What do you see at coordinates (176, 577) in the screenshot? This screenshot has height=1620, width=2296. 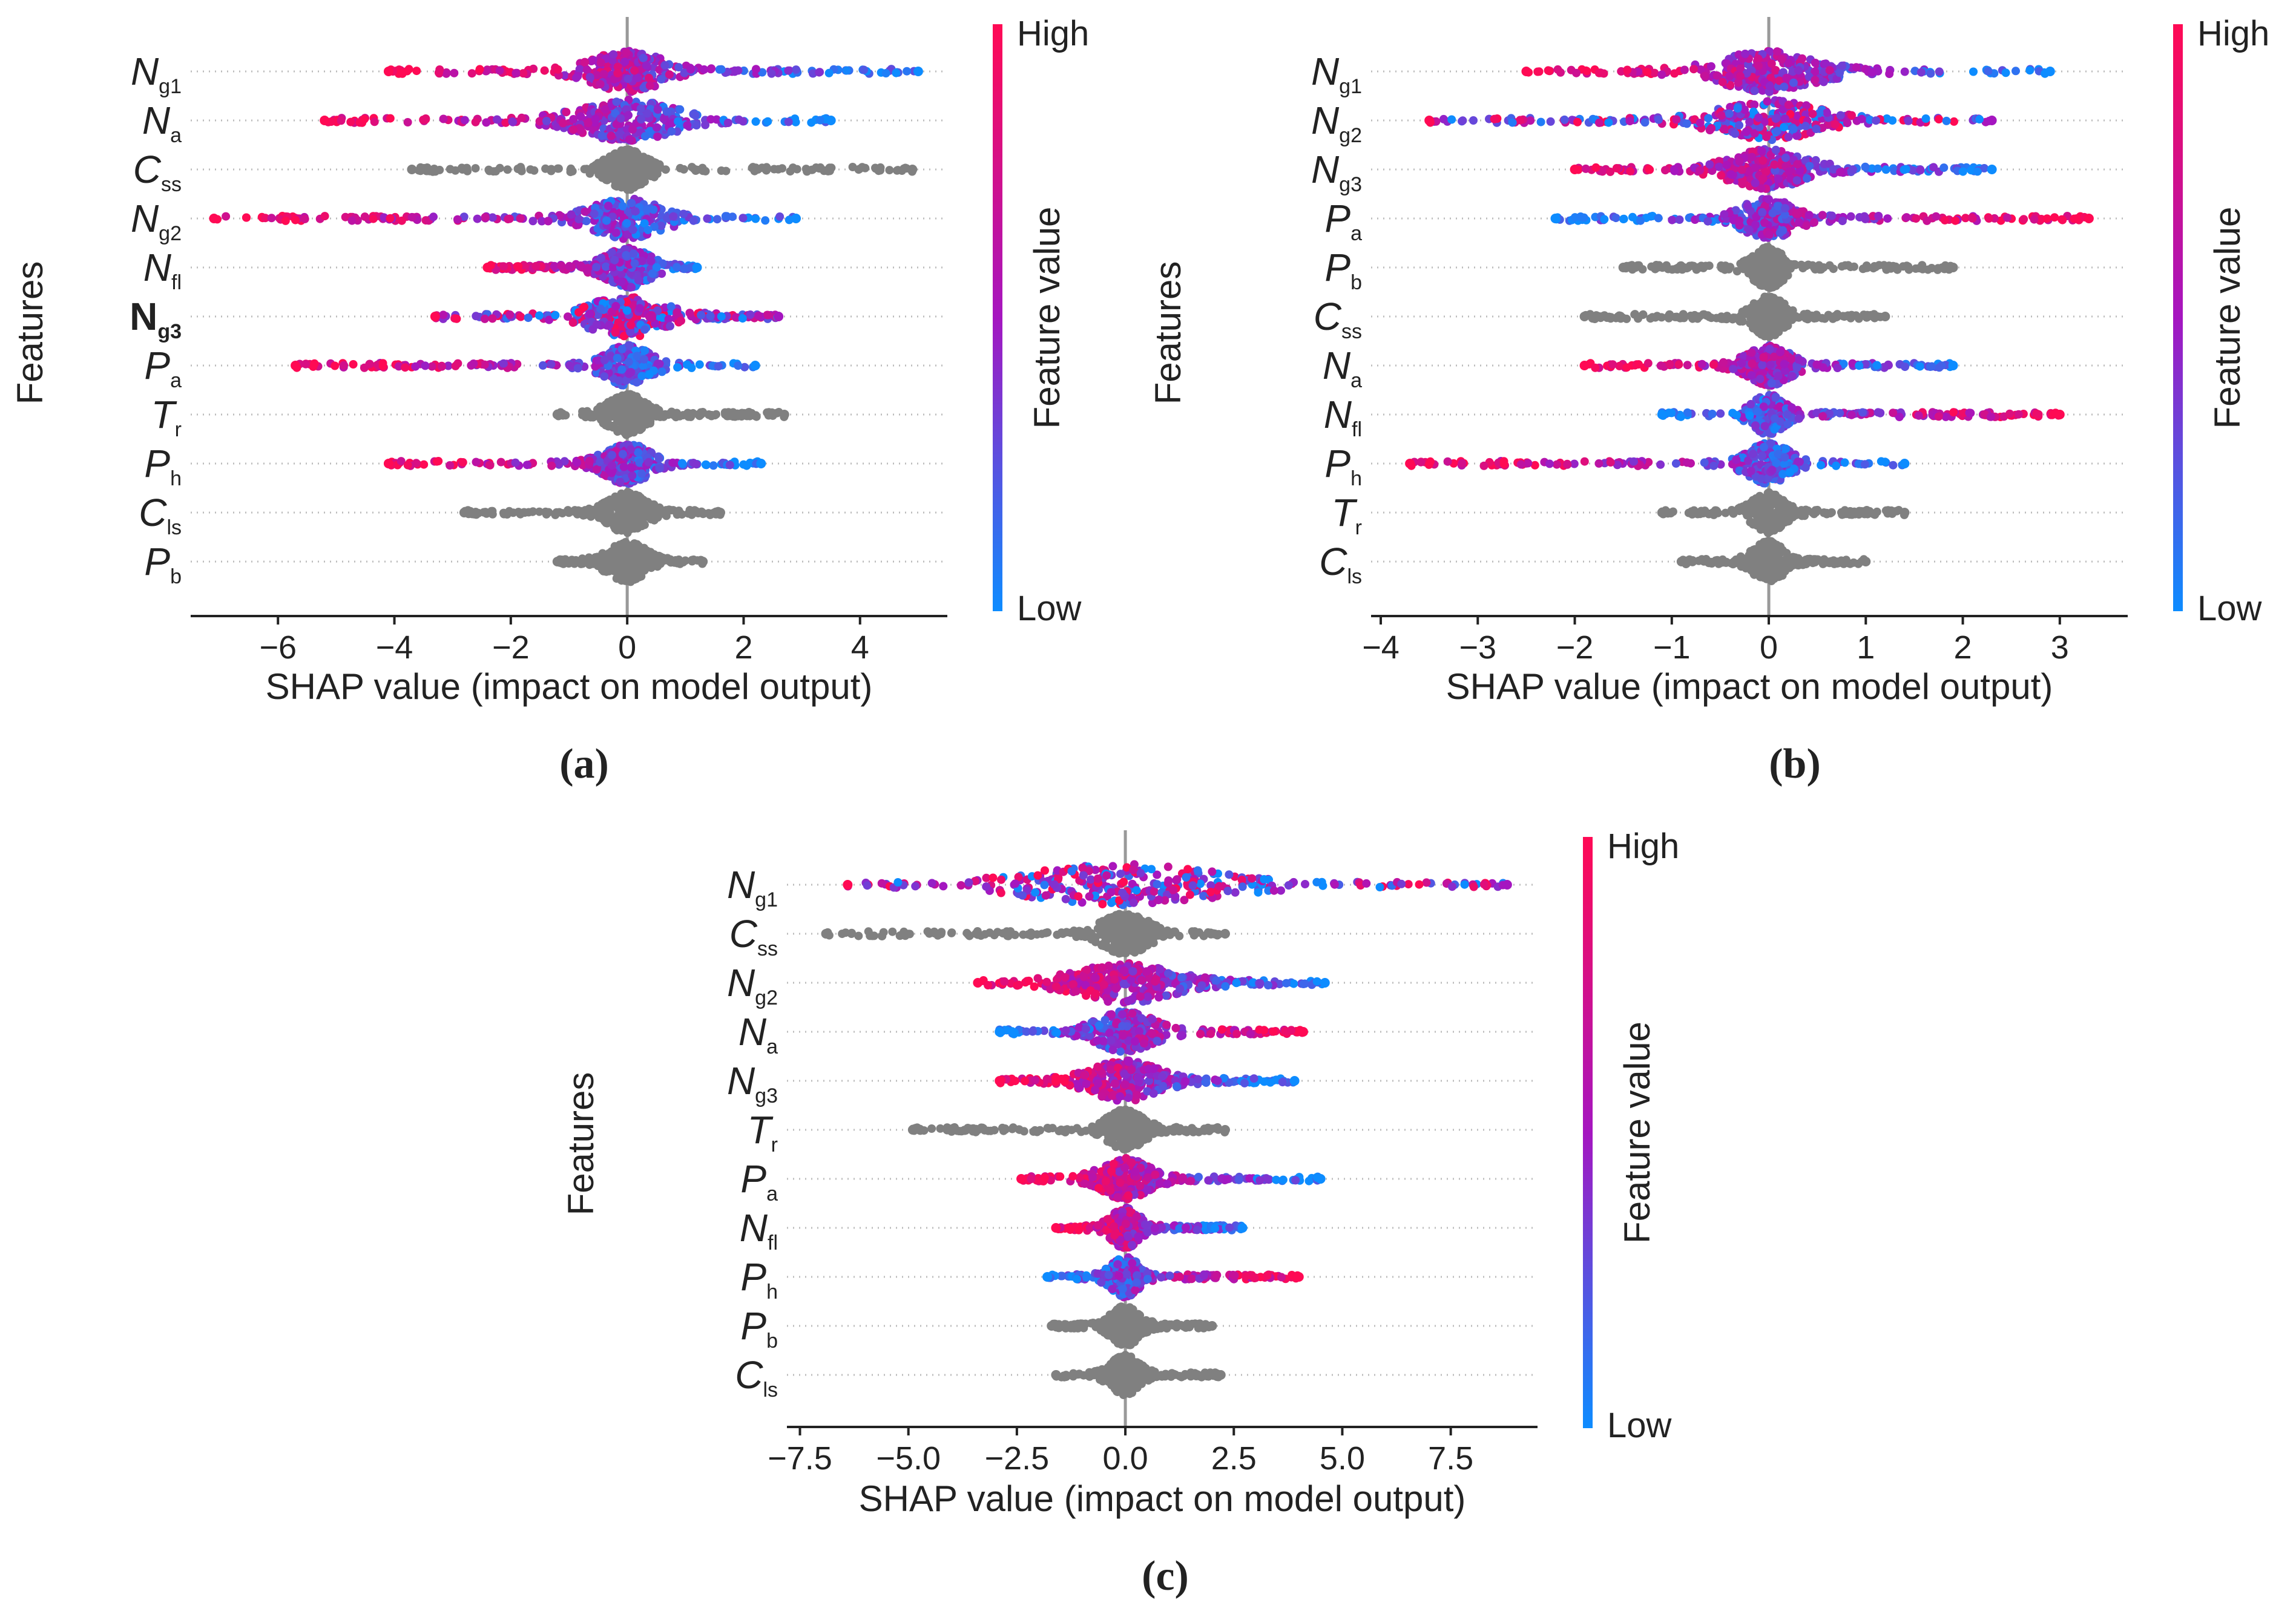 I see `feature-label-sub: b` at bounding box center [176, 577].